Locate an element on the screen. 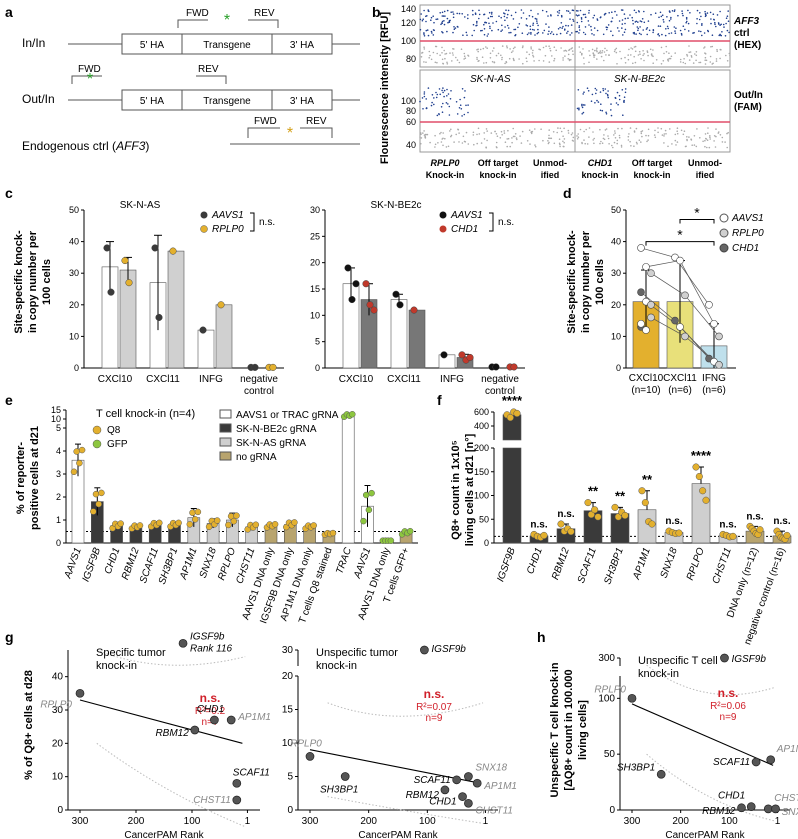 Image resolution: width=798 pixels, height=839 pixels. panel-label-b: b is located at coordinates (376, 12).